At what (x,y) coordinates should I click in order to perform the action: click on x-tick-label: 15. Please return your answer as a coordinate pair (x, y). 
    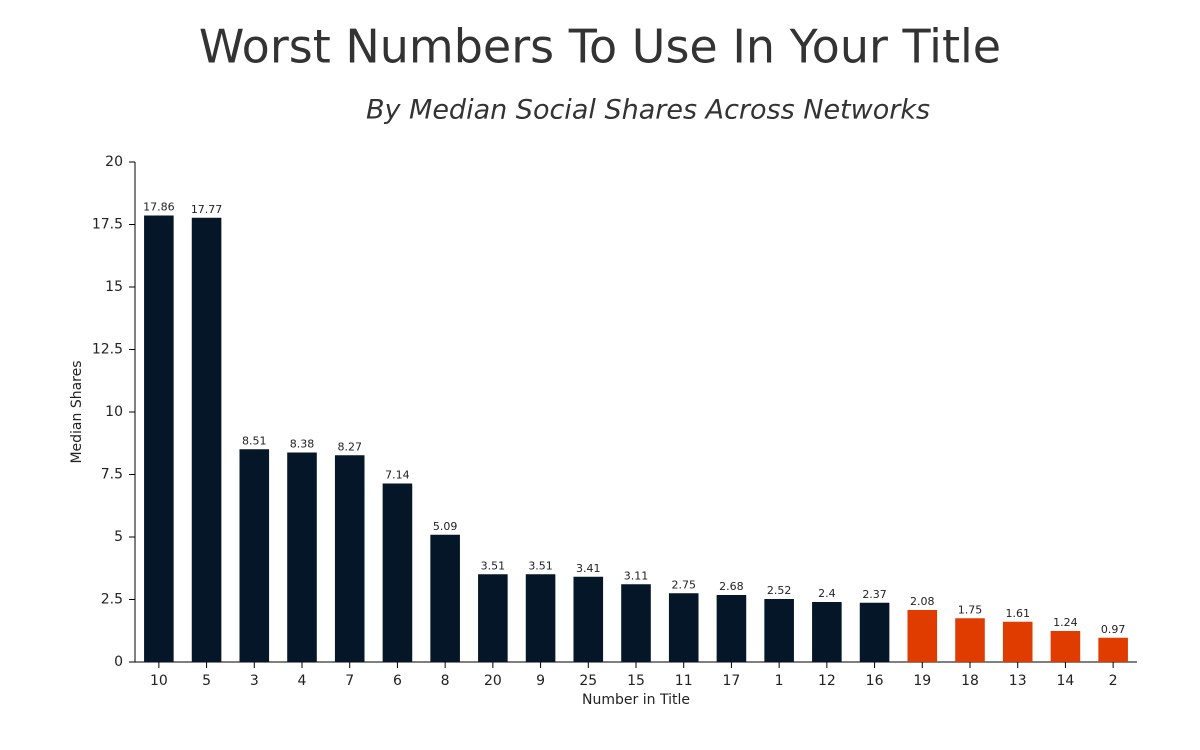
    Looking at the image, I should click on (636, 681).